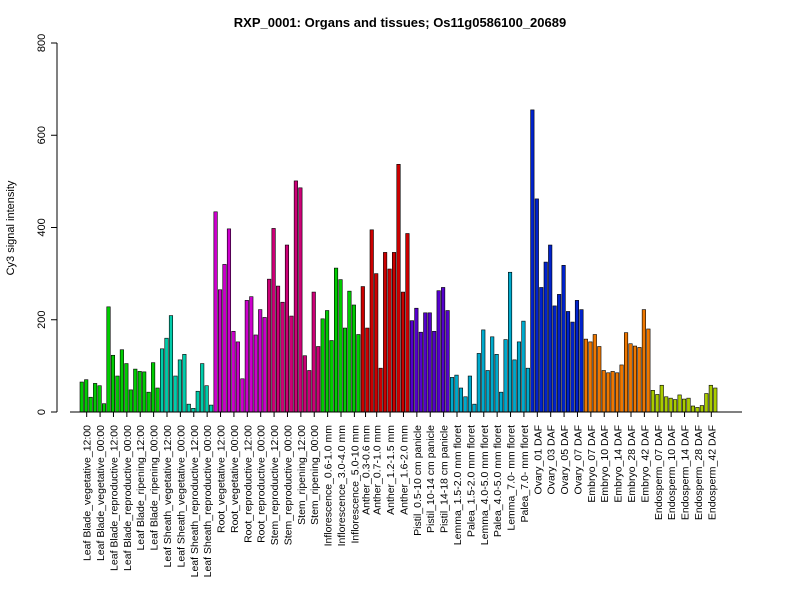  I want to click on x-tick-label: Endosperm_07 DAF, so click(659, 472).